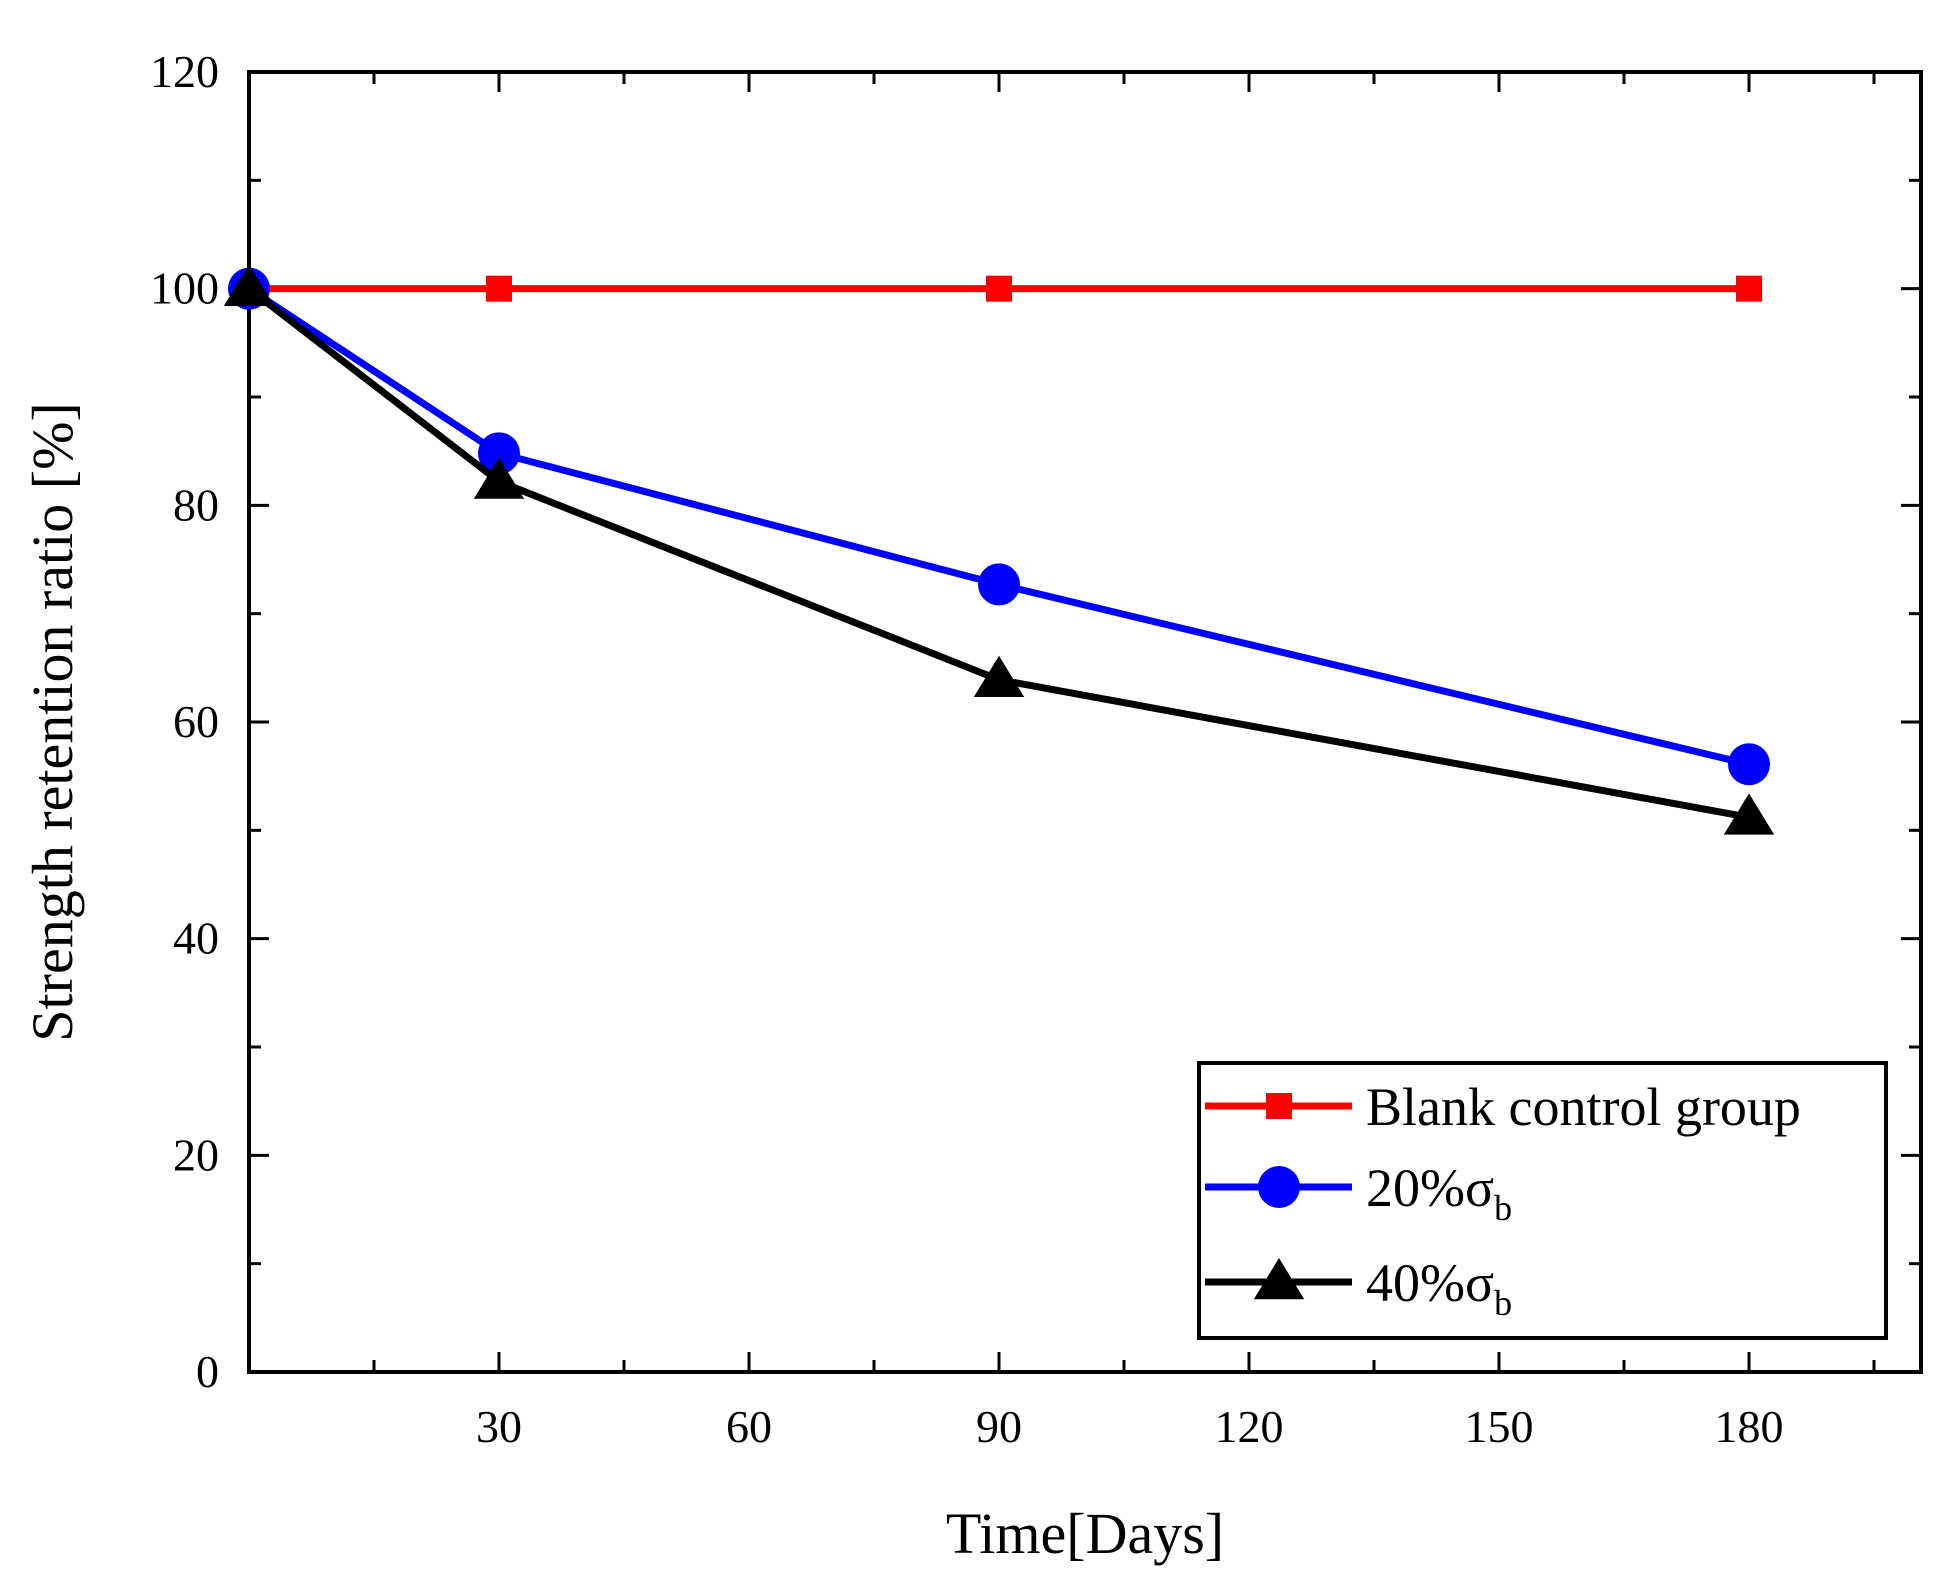 This screenshot has height=1583, width=1957. What do you see at coordinates (1249, 1426) in the screenshot?
I see `x-tick-label: 120` at bounding box center [1249, 1426].